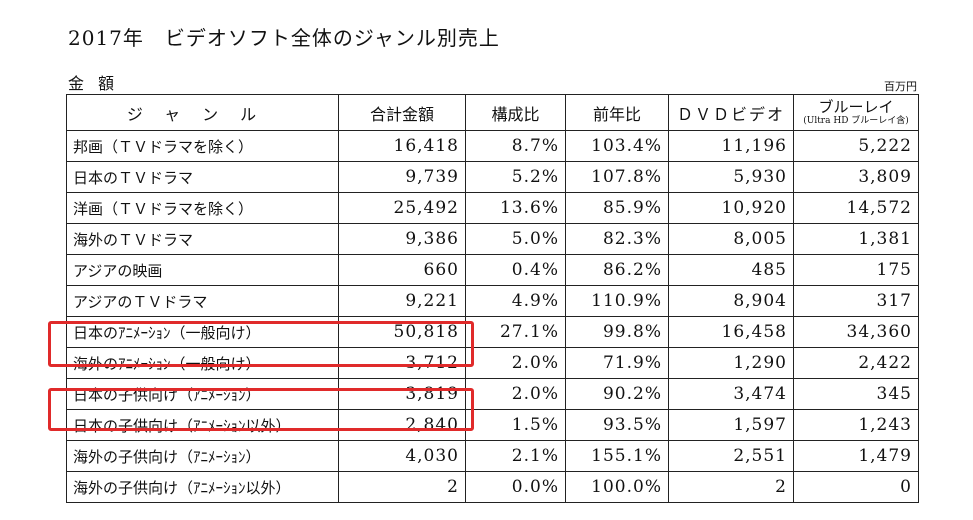 The image size is (973, 520). I want to click on cell-dvd: 11,196, so click(731, 146).